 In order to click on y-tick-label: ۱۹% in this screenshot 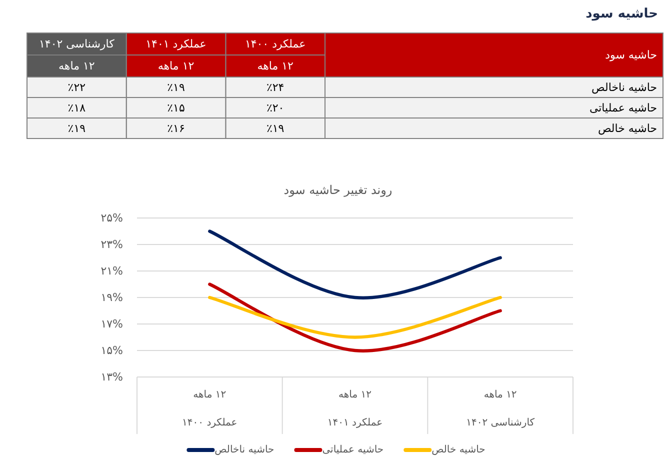, I will do `click(111, 297)`.